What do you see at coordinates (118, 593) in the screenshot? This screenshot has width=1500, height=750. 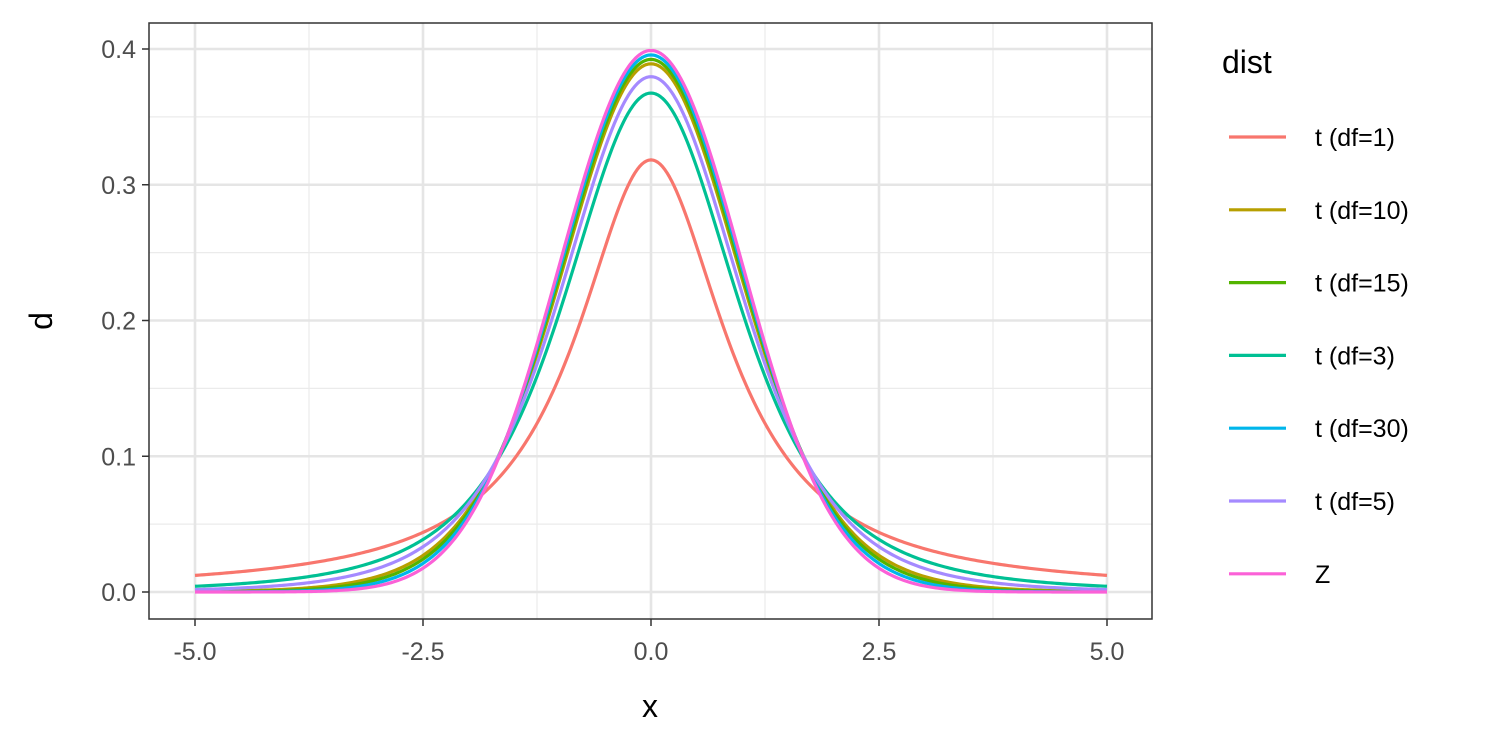 I see `y-tick-label: 0.0` at bounding box center [118, 593].